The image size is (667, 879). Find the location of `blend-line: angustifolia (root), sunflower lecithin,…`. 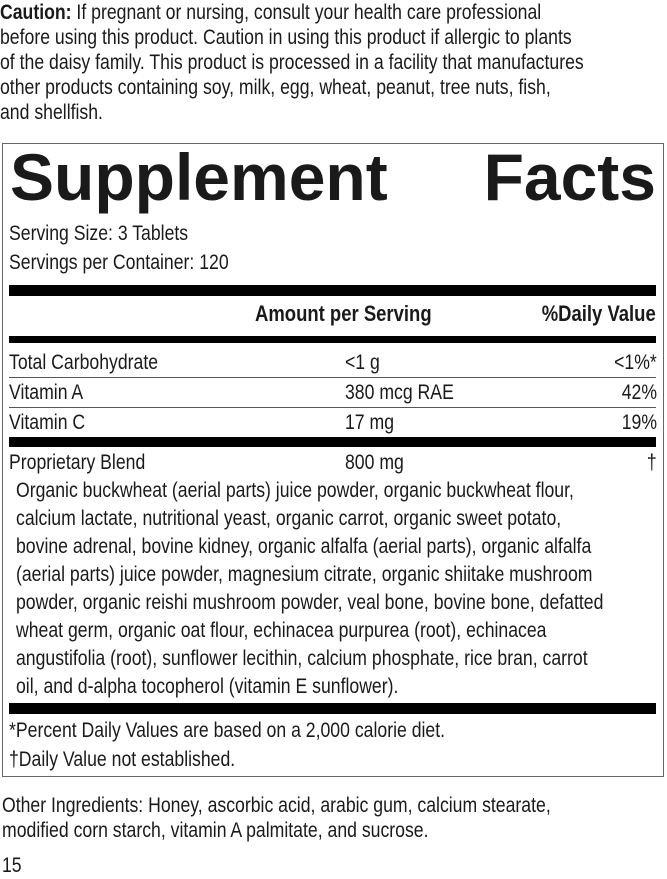

blend-line: angustifolia (root), sunflower lecithin,… is located at coordinates (302, 658).